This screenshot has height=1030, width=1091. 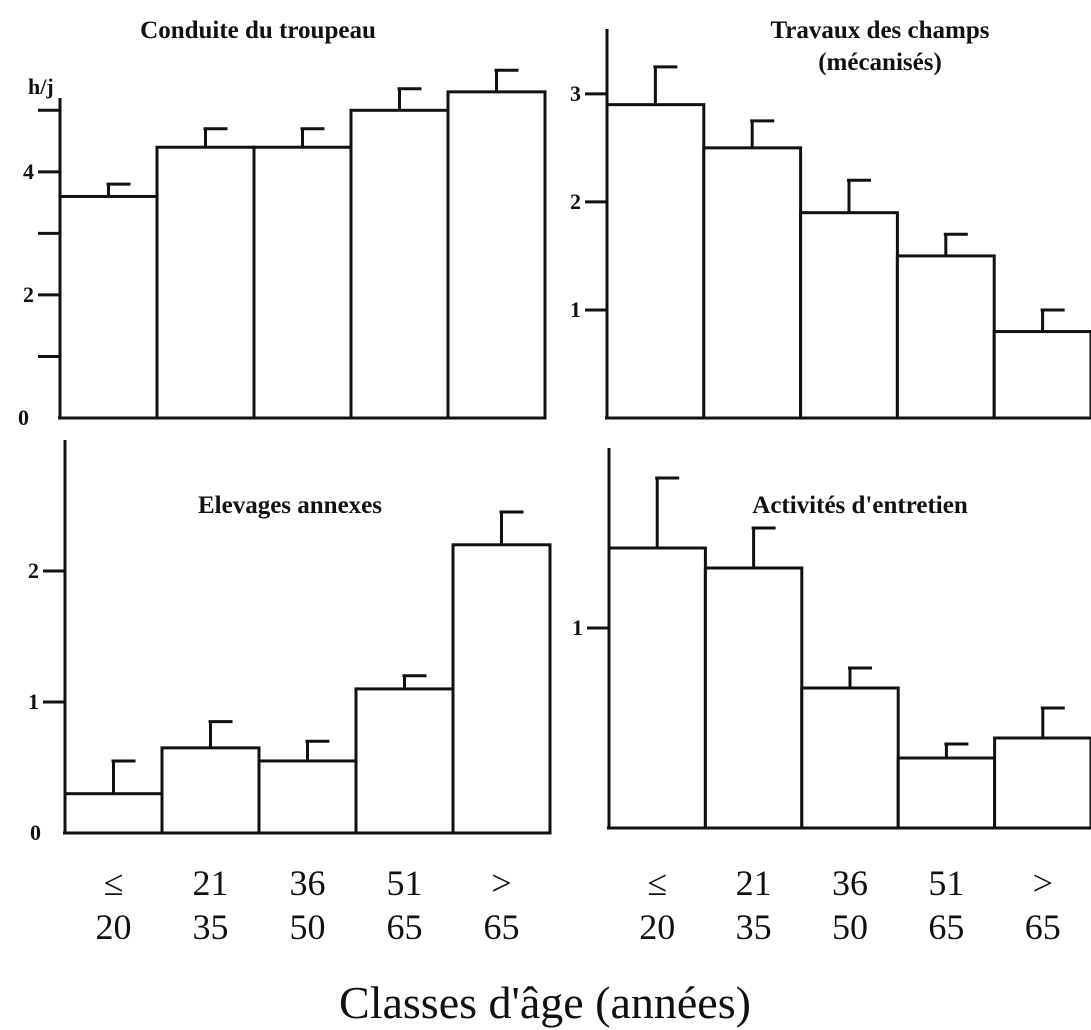 What do you see at coordinates (290, 505) in the screenshot?
I see `chart-title: Elevages annexes` at bounding box center [290, 505].